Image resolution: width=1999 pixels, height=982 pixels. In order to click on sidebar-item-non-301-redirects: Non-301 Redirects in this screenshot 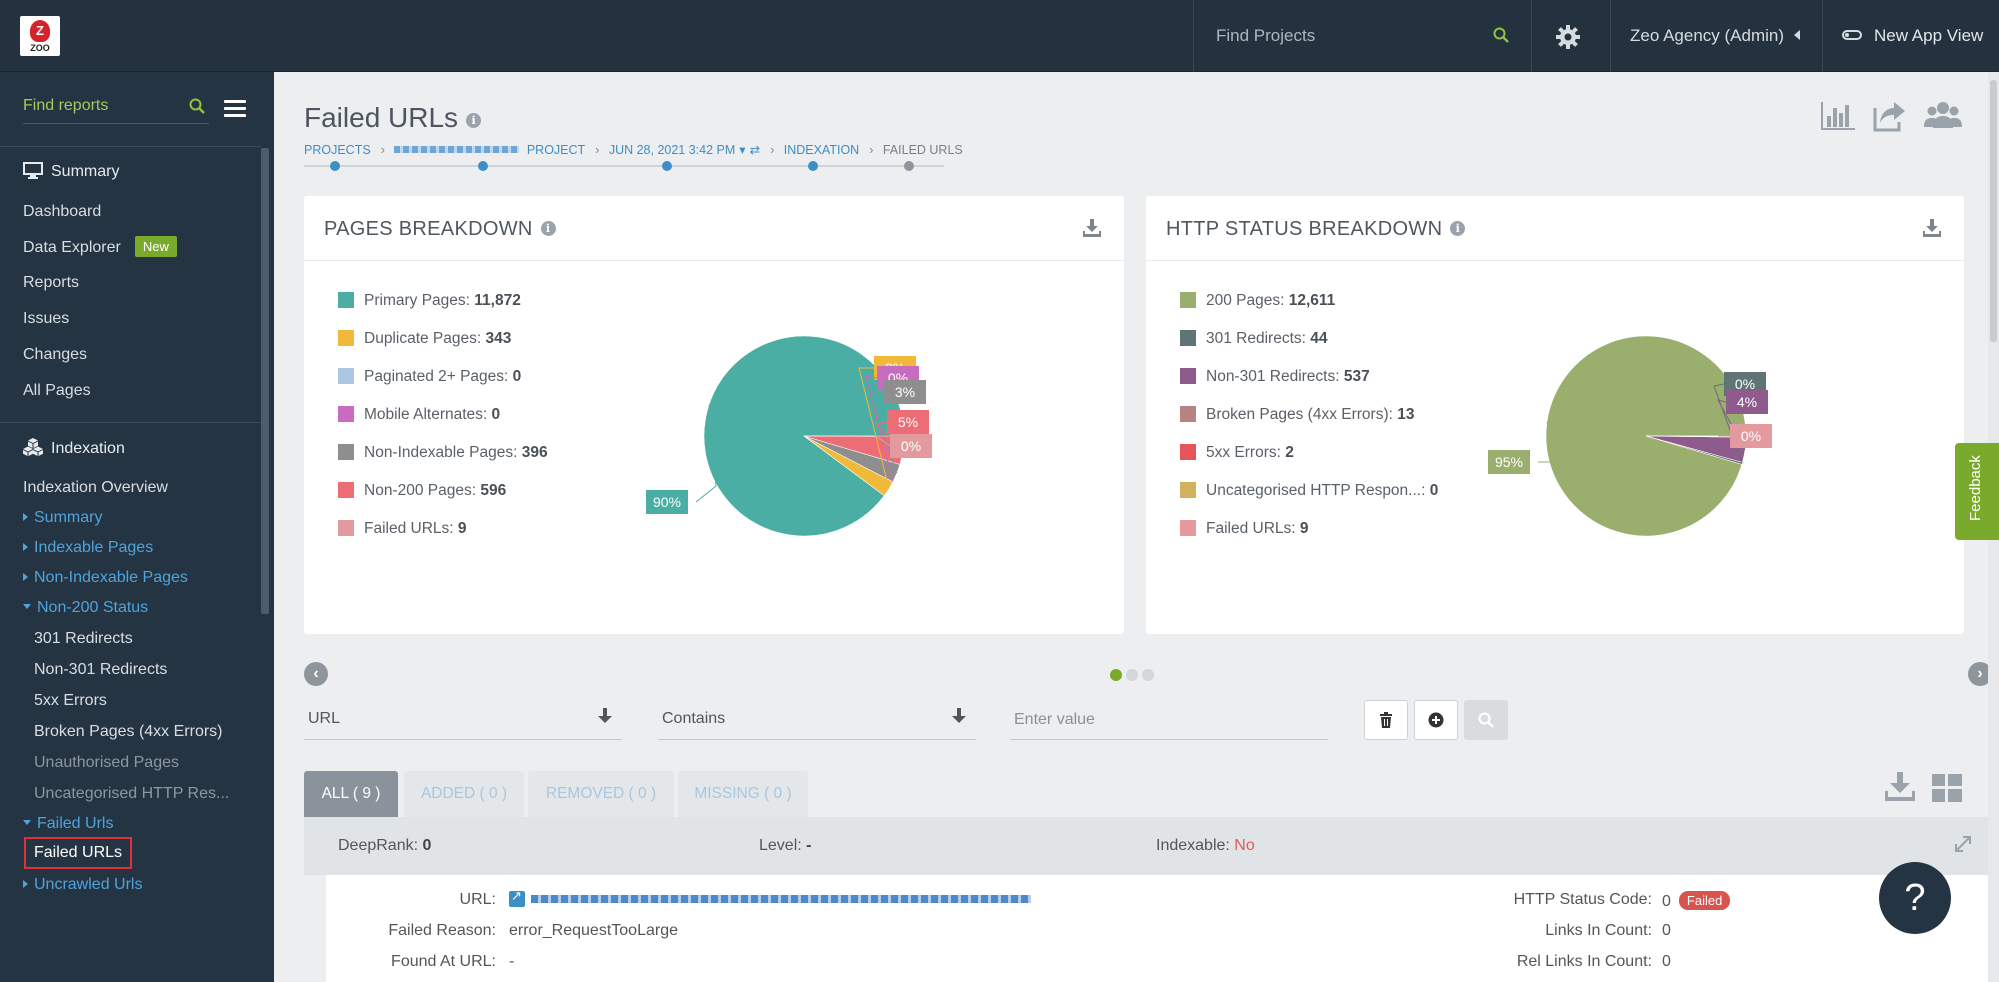, I will do `click(101, 669)`.